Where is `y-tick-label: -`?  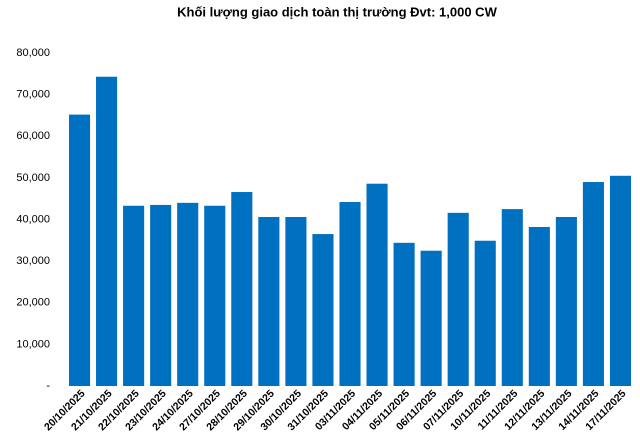 y-tick-label: - is located at coordinates (48, 386).